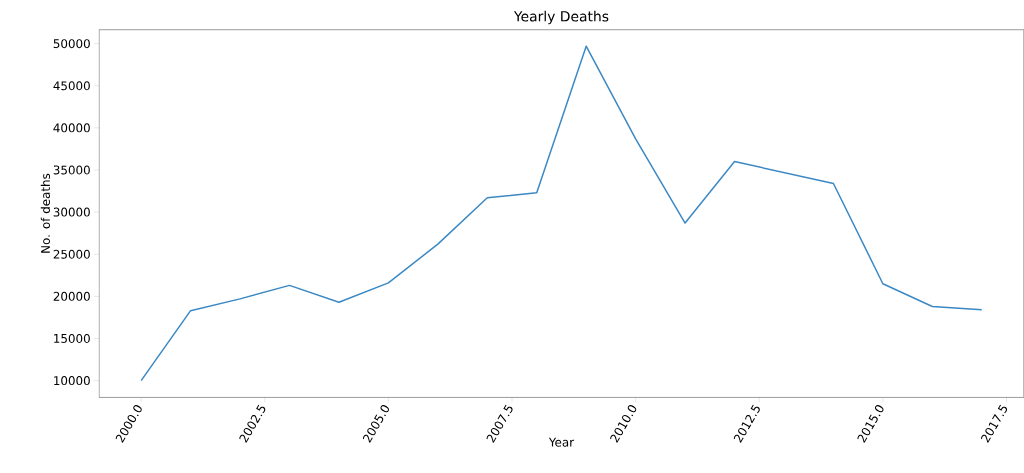  Describe the element at coordinates (71, 86) in the screenshot. I see `y-tick-label: 45000` at that location.